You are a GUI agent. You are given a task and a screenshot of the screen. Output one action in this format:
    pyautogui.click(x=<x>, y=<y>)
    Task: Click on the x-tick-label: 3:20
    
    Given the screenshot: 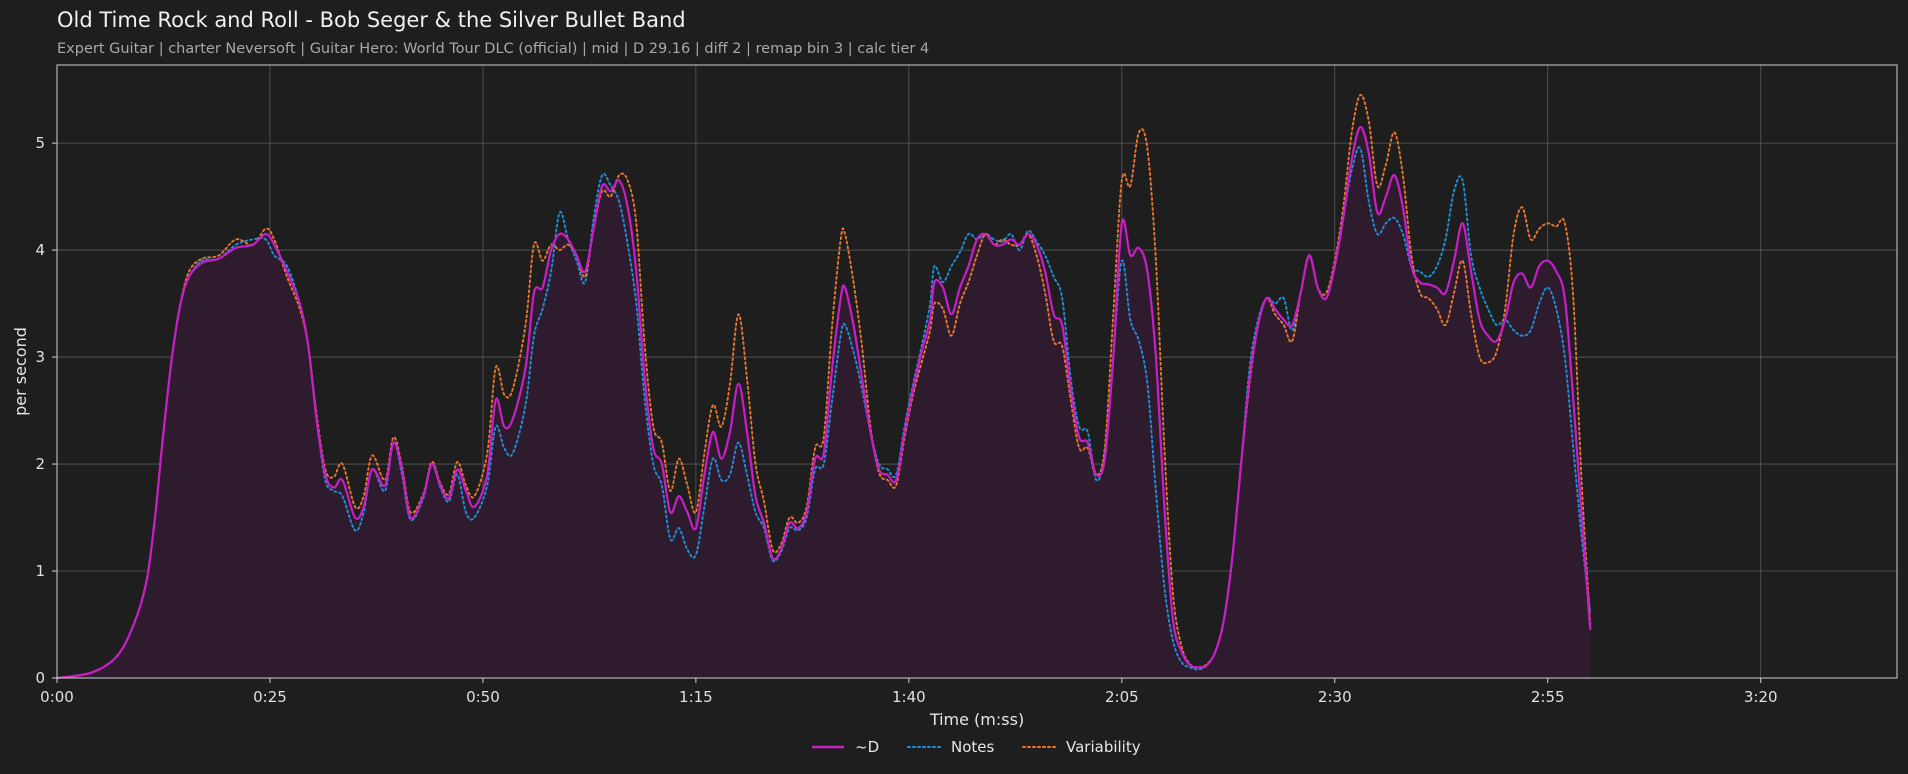 What is the action you would take?
    pyautogui.click(x=1761, y=697)
    